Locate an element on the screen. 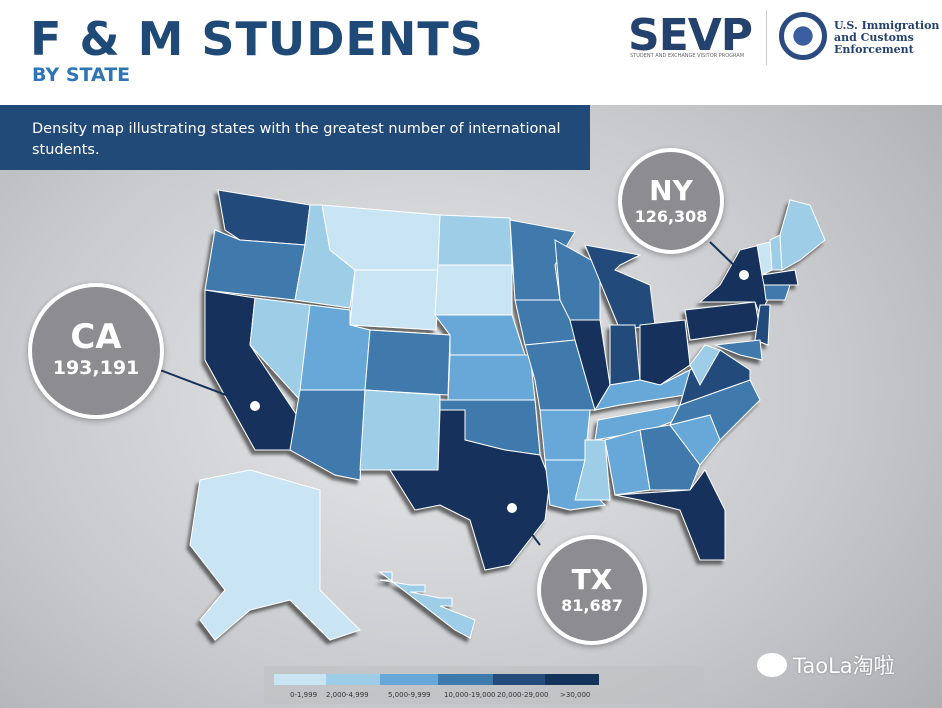 This screenshot has height=708, width=942. callout-value: 126,308 is located at coordinates (671, 216).